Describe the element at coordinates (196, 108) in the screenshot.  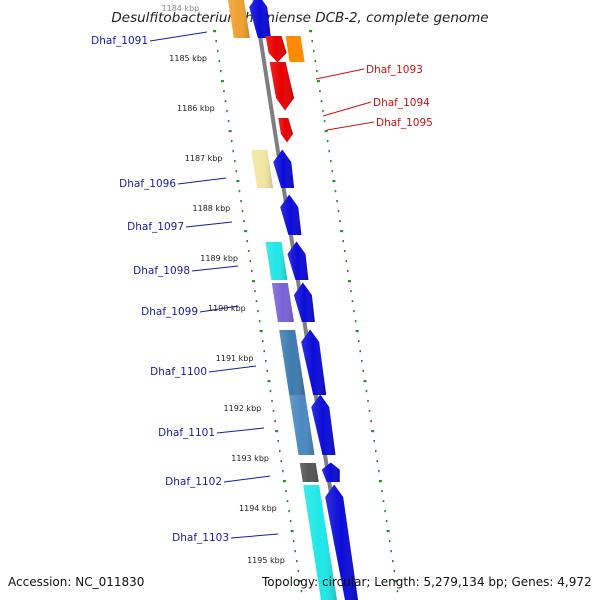
I see `kbp-marker: 1186 kbp` at that location.